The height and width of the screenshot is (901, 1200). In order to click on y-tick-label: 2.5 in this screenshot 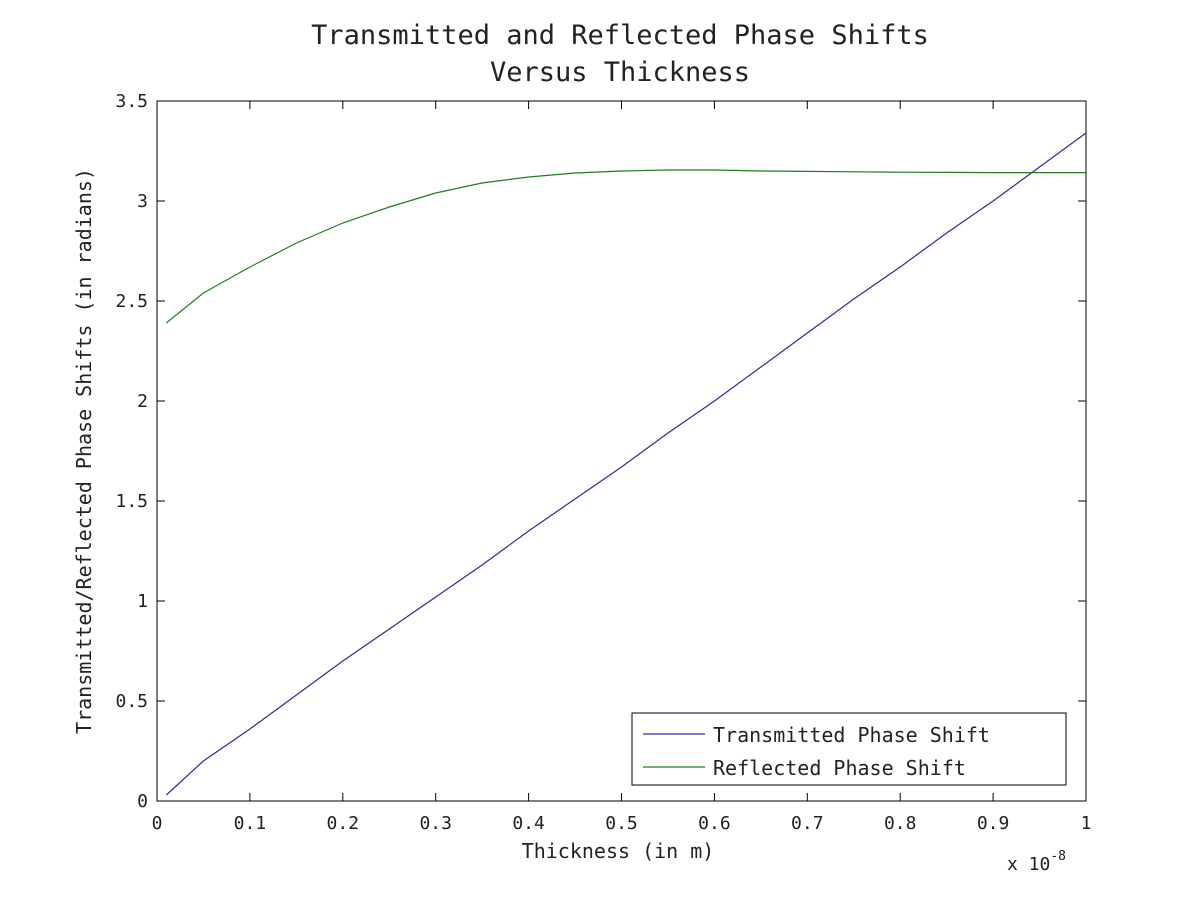, I will do `click(131, 301)`.